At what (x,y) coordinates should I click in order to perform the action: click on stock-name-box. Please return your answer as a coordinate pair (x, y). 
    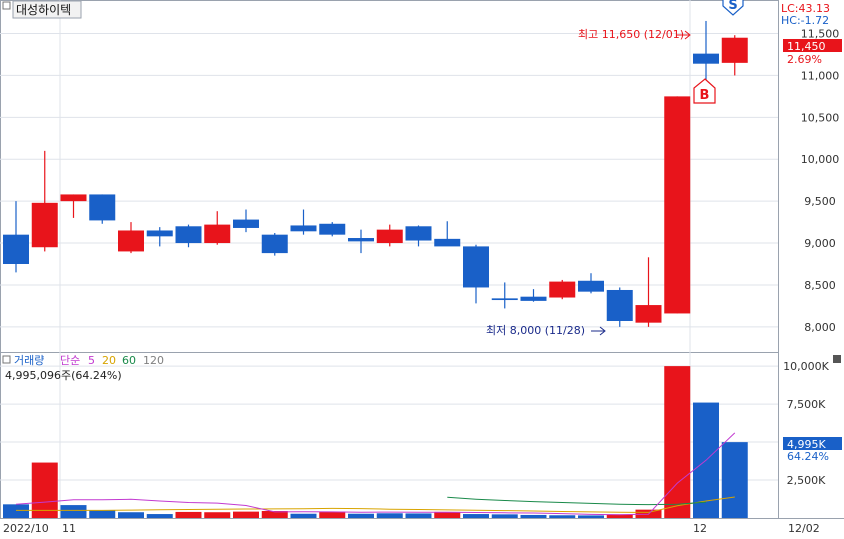
    Looking at the image, I should click on (47, 9).